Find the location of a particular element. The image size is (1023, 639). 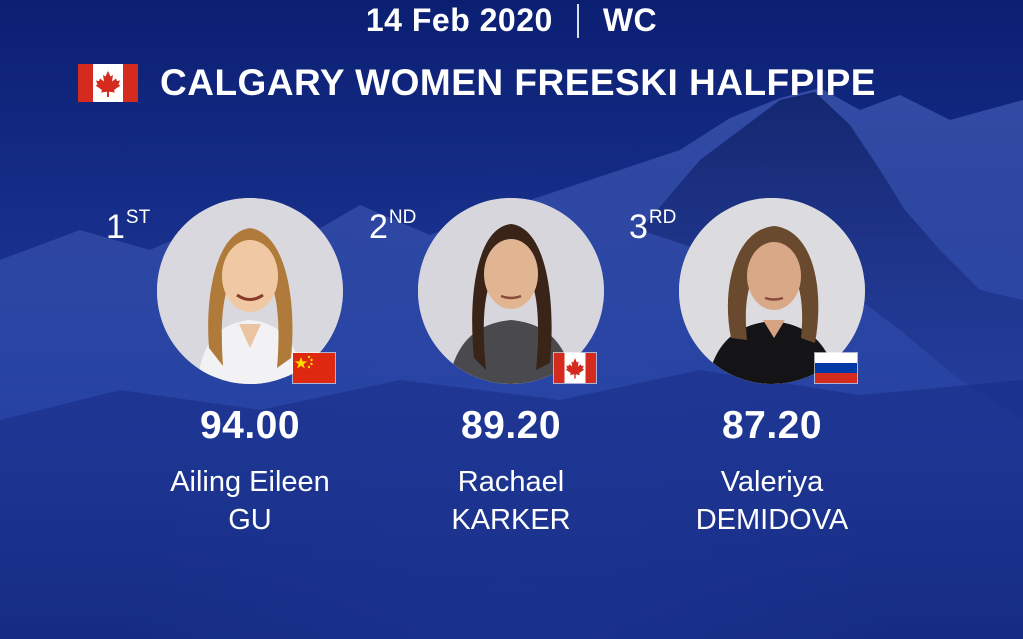

athlete-last-name: DEMIDOVA is located at coordinates (772, 520).